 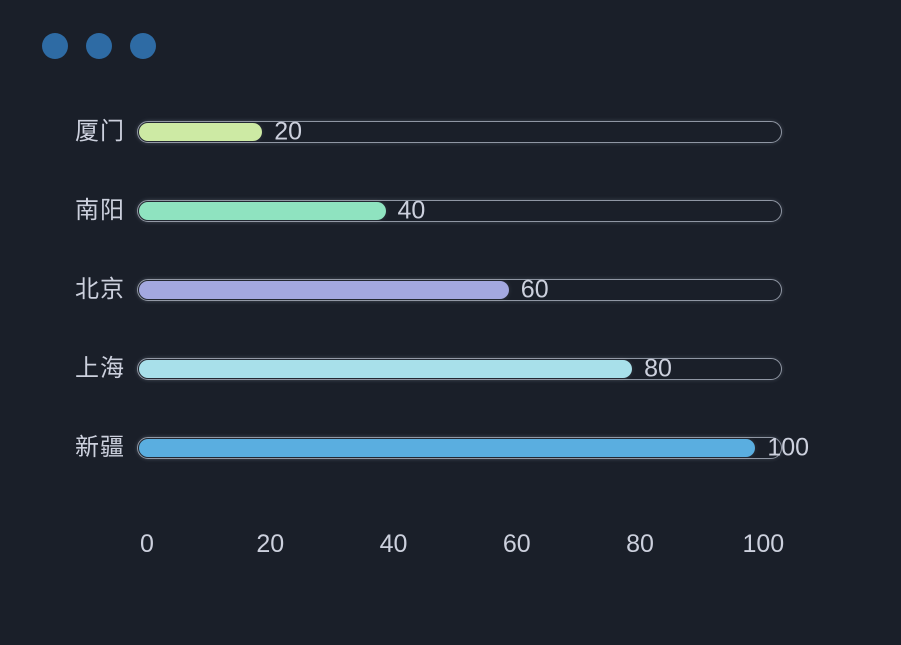 I want to click on bar-category-label: 厦门, so click(x=100, y=131).